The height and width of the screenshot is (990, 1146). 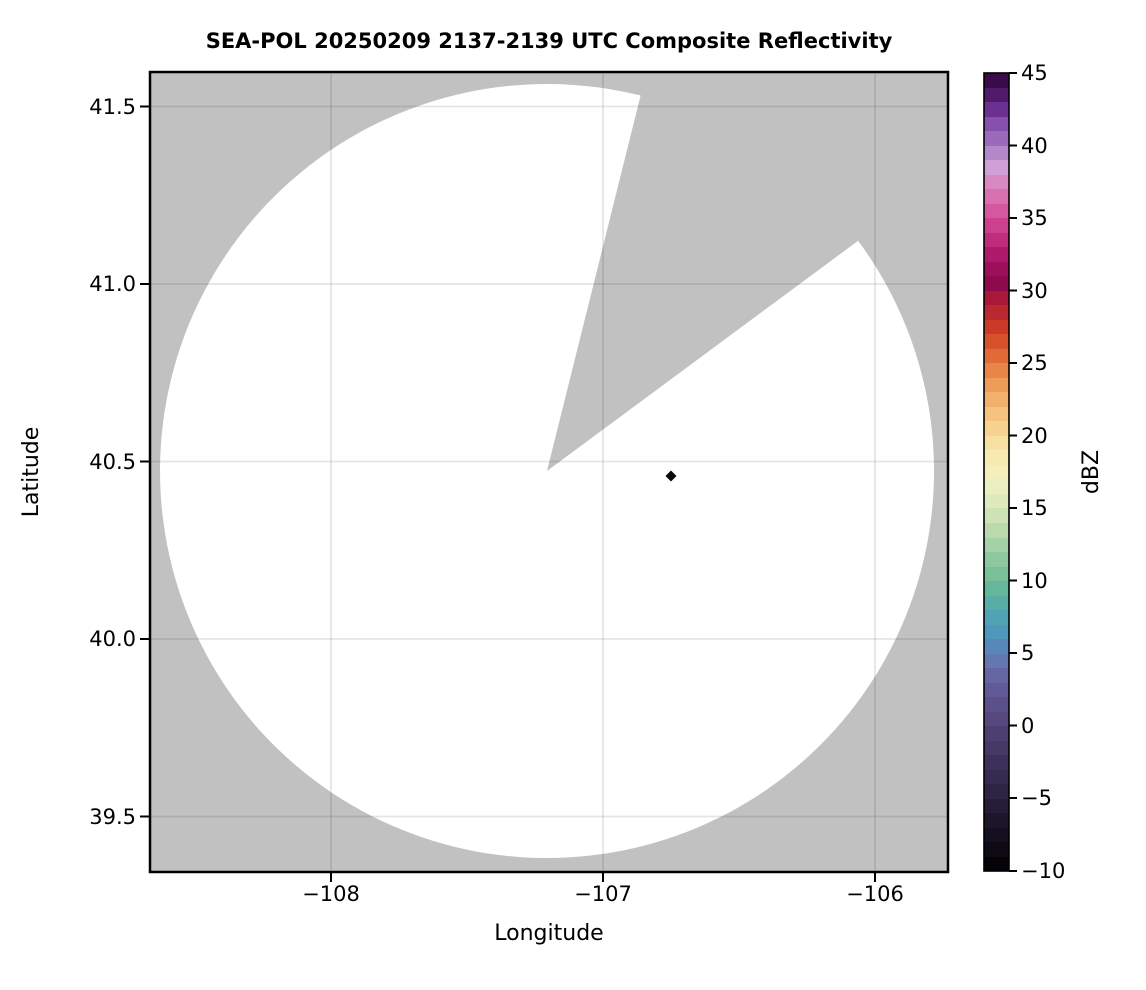 What do you see at coordinates (331, 894) in the screenshot?
I see `x-tick-label: −108` at bounding box center [331, 894].